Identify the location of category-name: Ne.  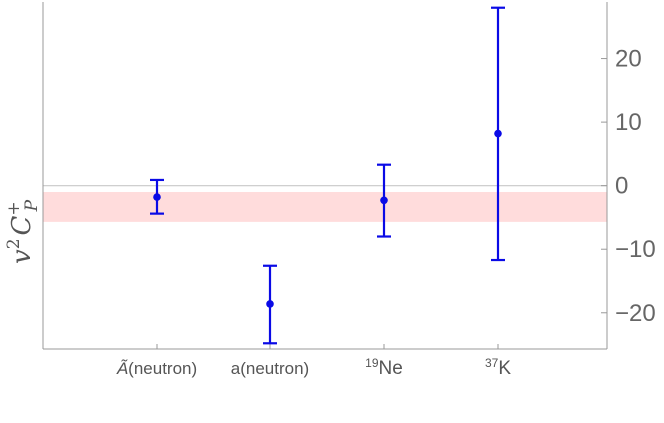
(391, 368).